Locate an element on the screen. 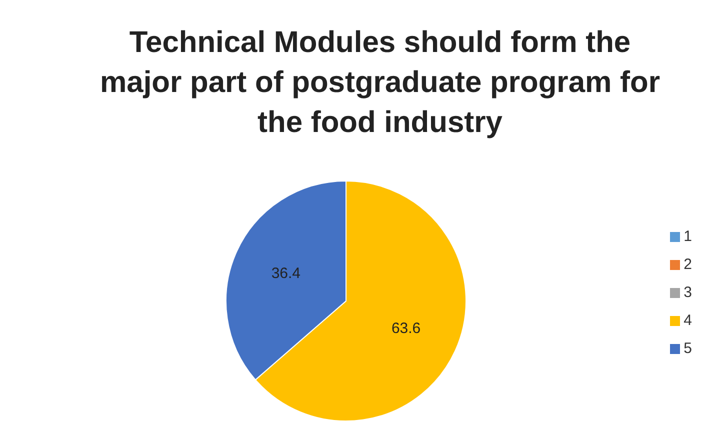 The image size is (720, 436). legend-label: 2 is located at coordinates (688, 264).